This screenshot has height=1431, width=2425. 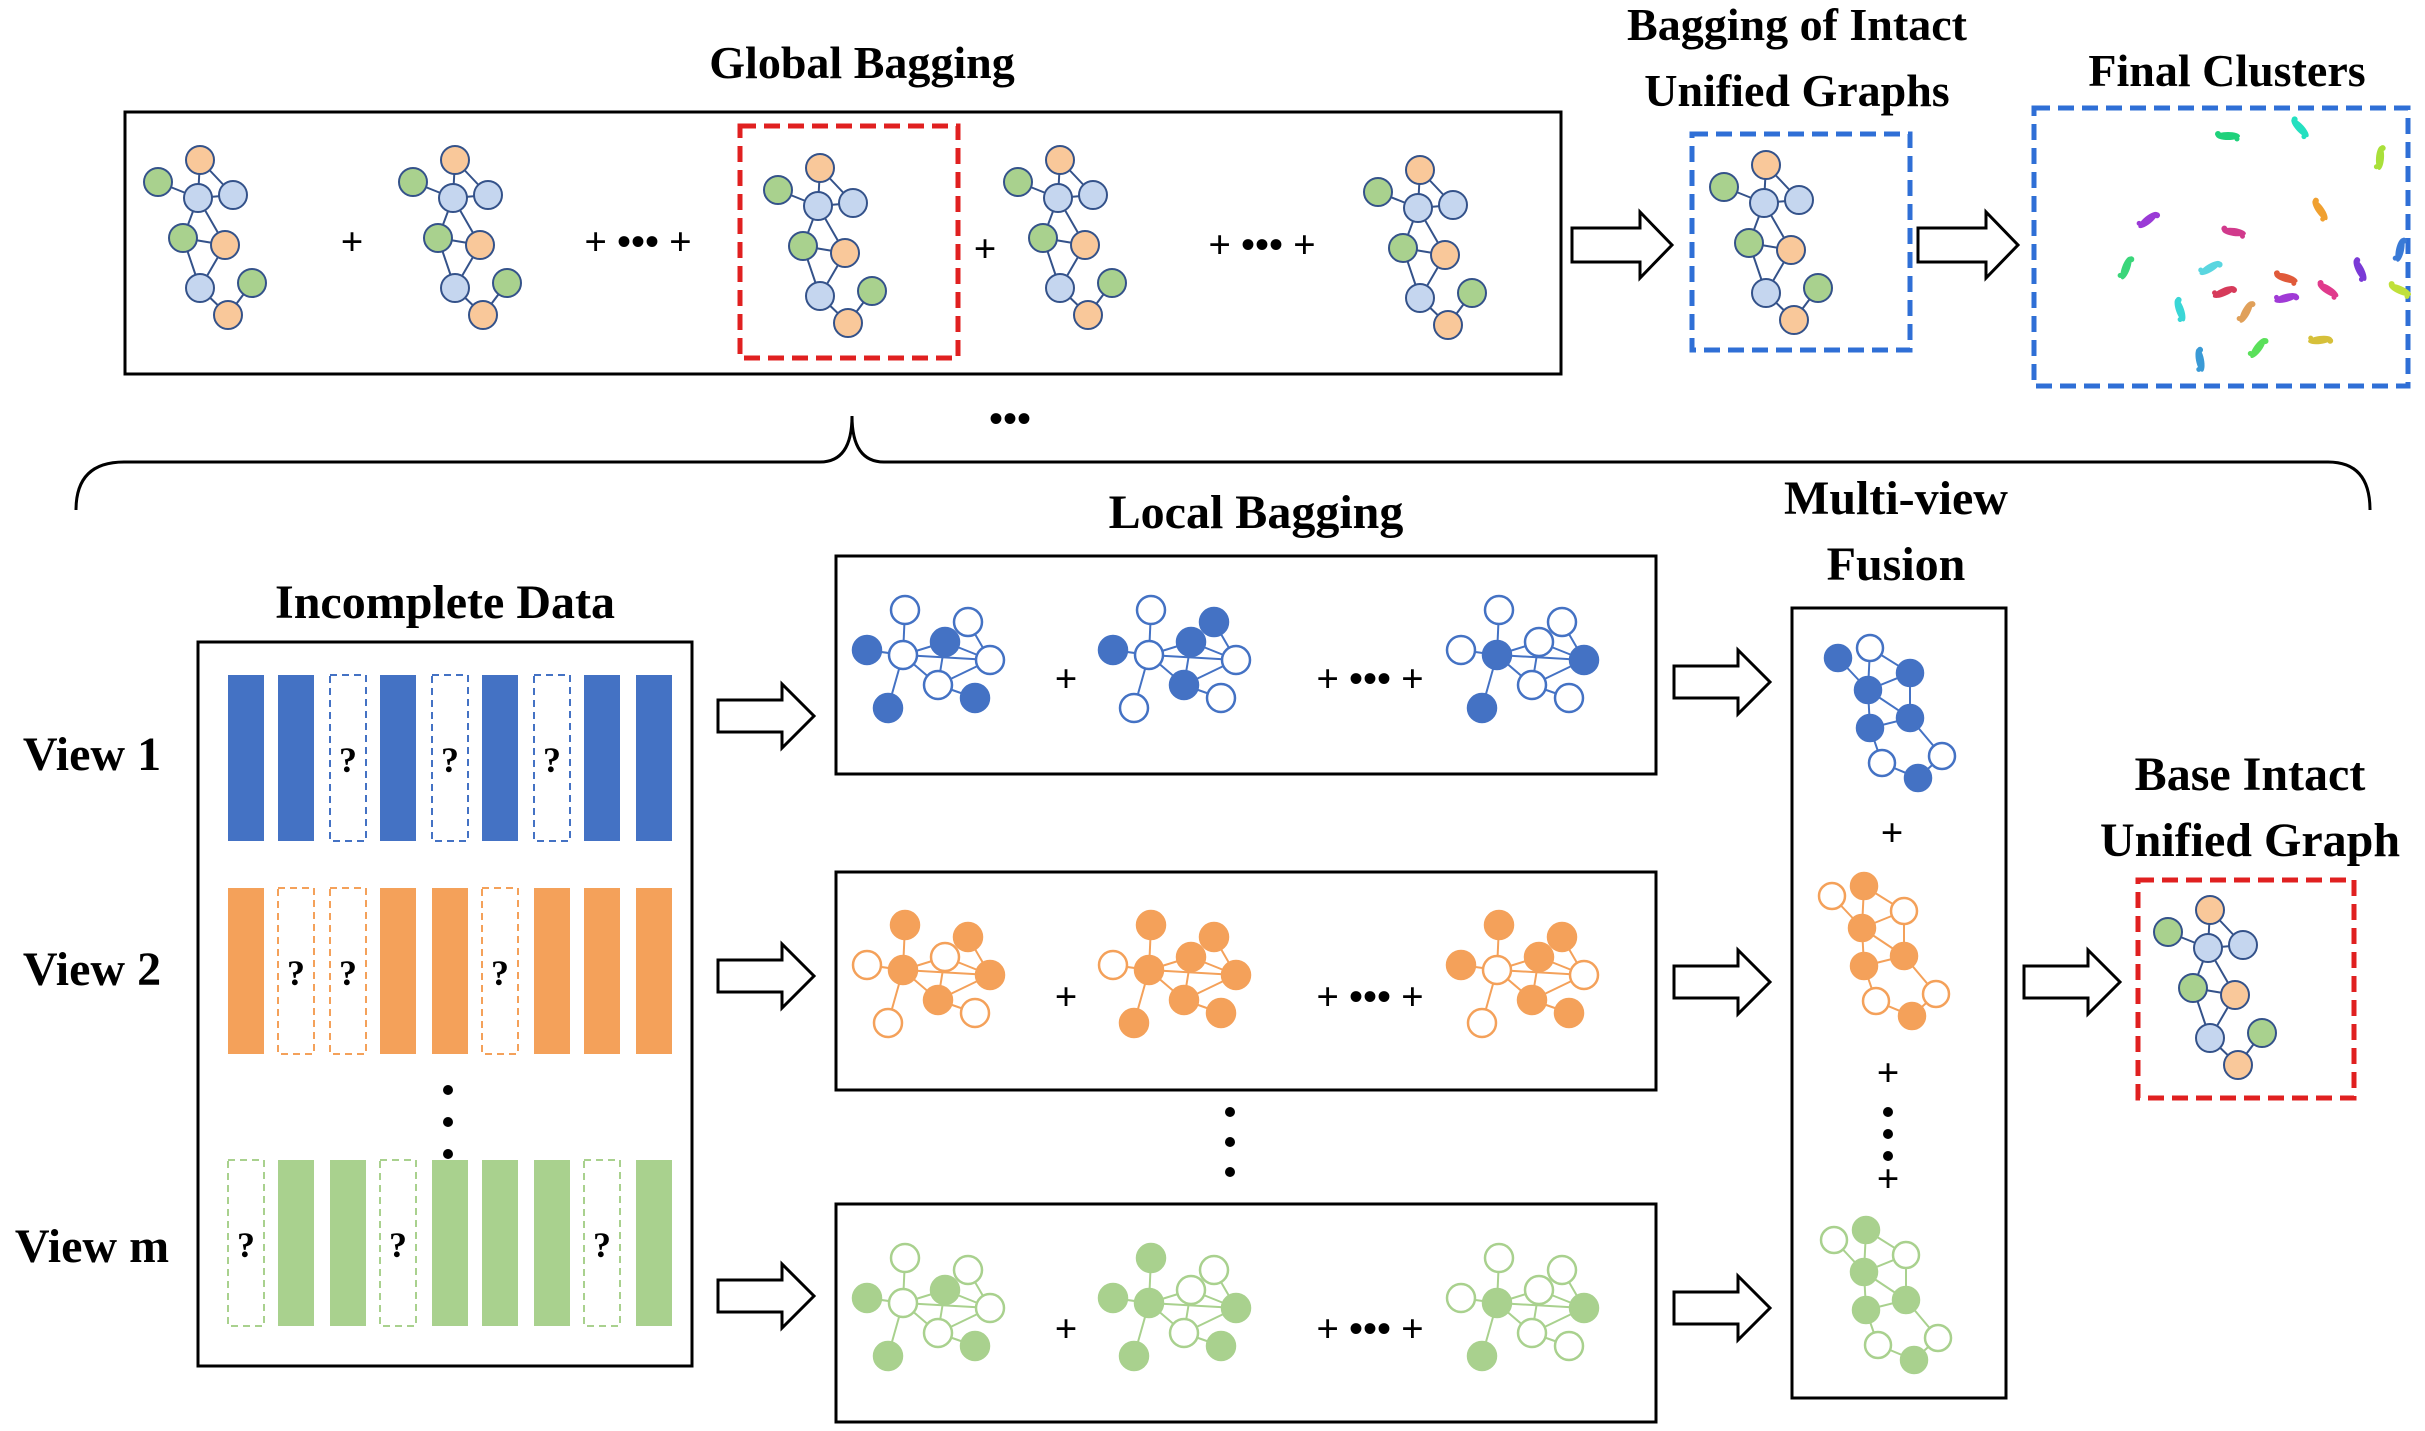 I want to click on incomplete-data-title: Incomplete Data, so click(x=445, y=602).